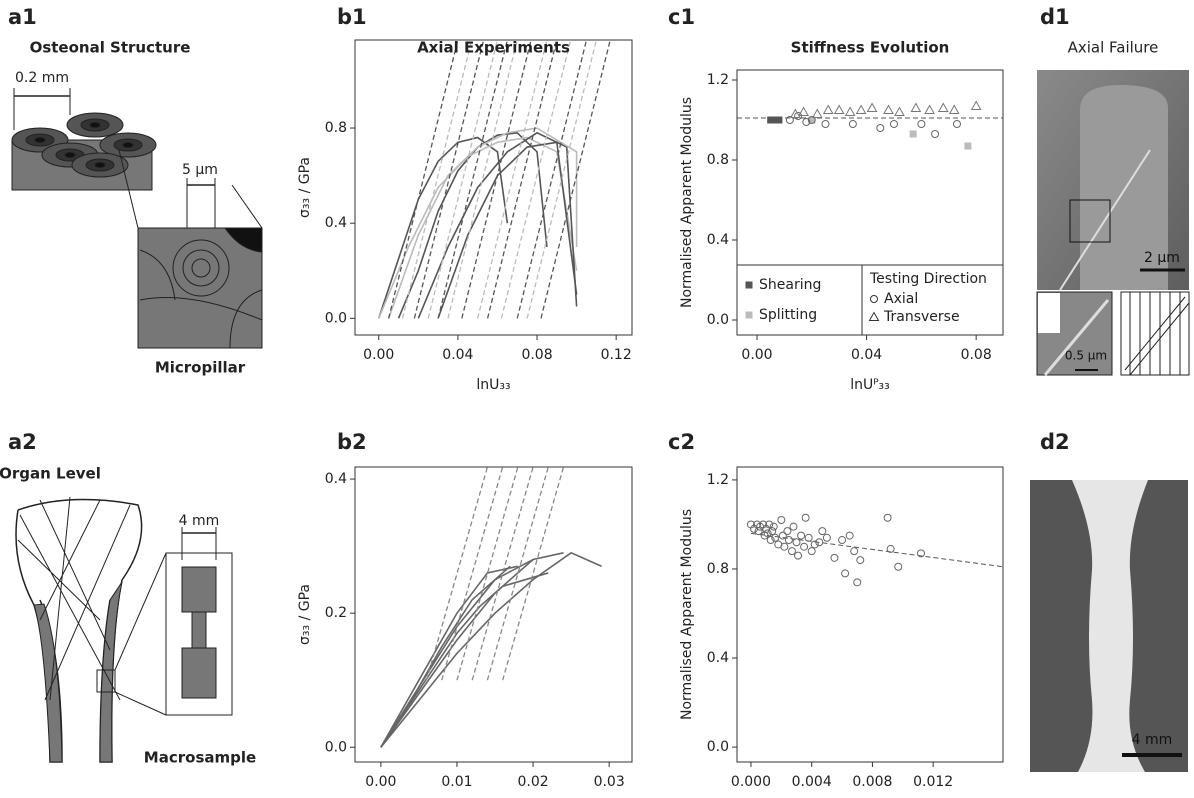 This screenshot has height=798, width=1194. What do you see at coordinates (493, 385) in the screenshot?
I see `x-axis-label: lnU₃₃` at bounding box center [493, 385].